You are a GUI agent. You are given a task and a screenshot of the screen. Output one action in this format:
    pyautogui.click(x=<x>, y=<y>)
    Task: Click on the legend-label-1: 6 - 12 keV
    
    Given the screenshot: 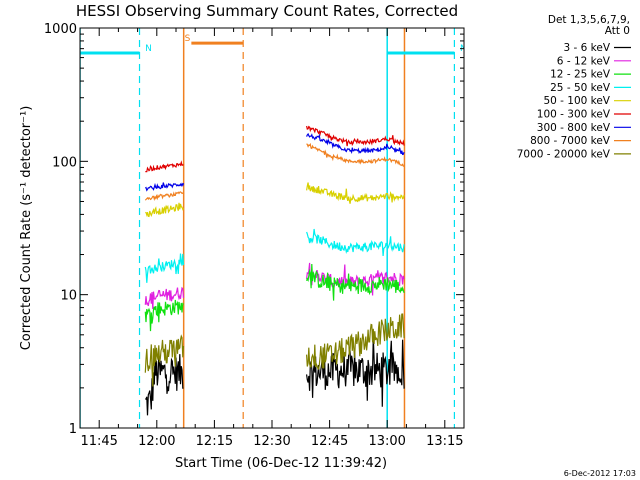 What is the action you would take?
    pyautogui.click(x=584, y=61)
    